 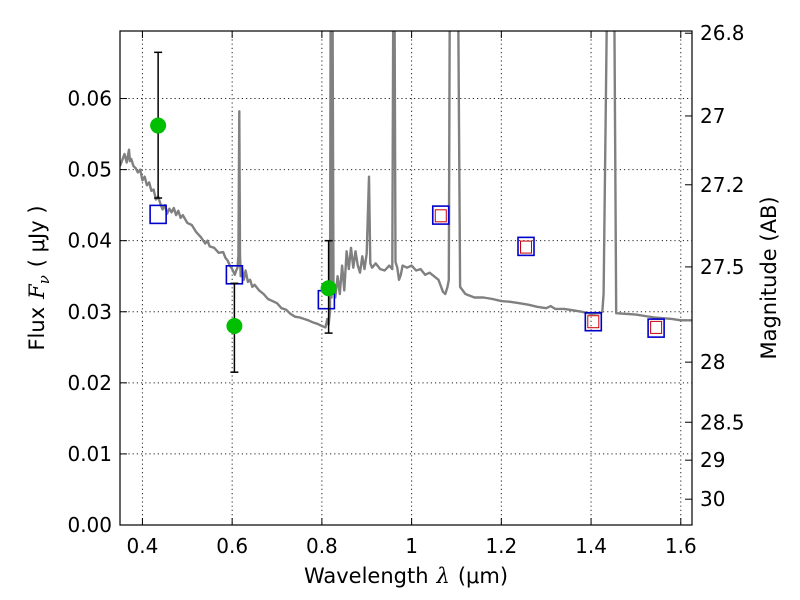 I want to click on y-axis-label-symbol-sub: ν, so click(x=44, y=279).